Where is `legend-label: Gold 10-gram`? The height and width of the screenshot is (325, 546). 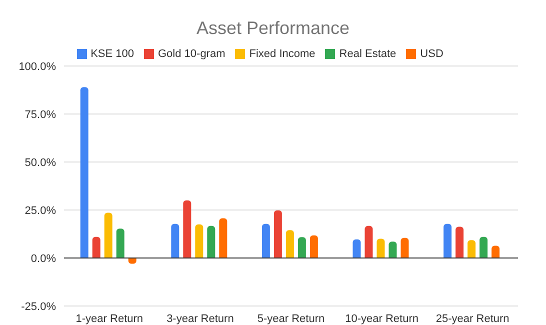
legend-label: Gold 10-gram is located at coordinates (192, 54).